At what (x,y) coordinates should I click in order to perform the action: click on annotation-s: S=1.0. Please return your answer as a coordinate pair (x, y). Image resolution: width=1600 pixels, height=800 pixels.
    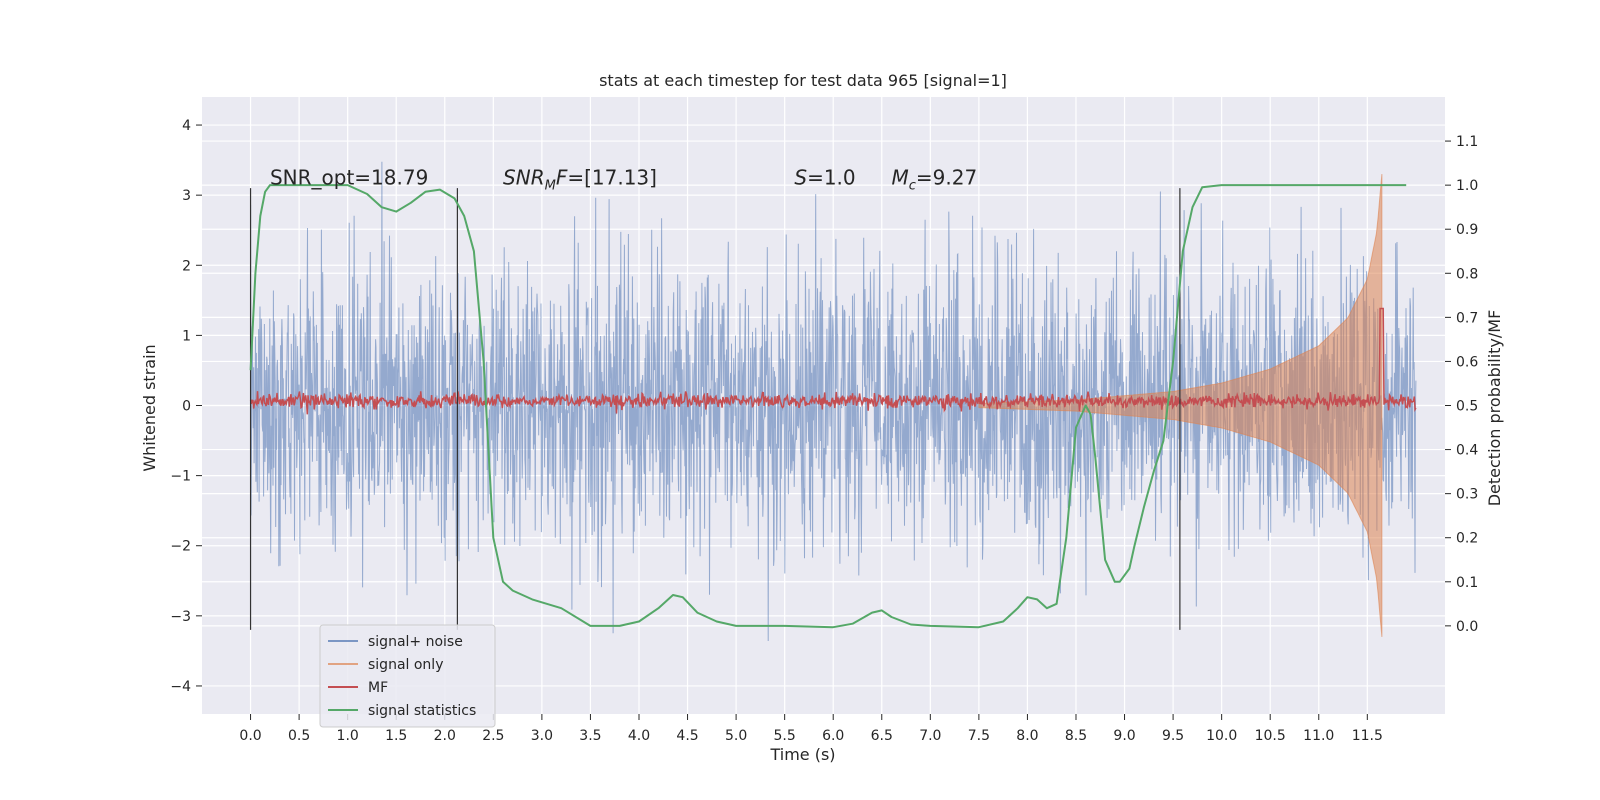
    Looking at the image, I should click on (824, 178).